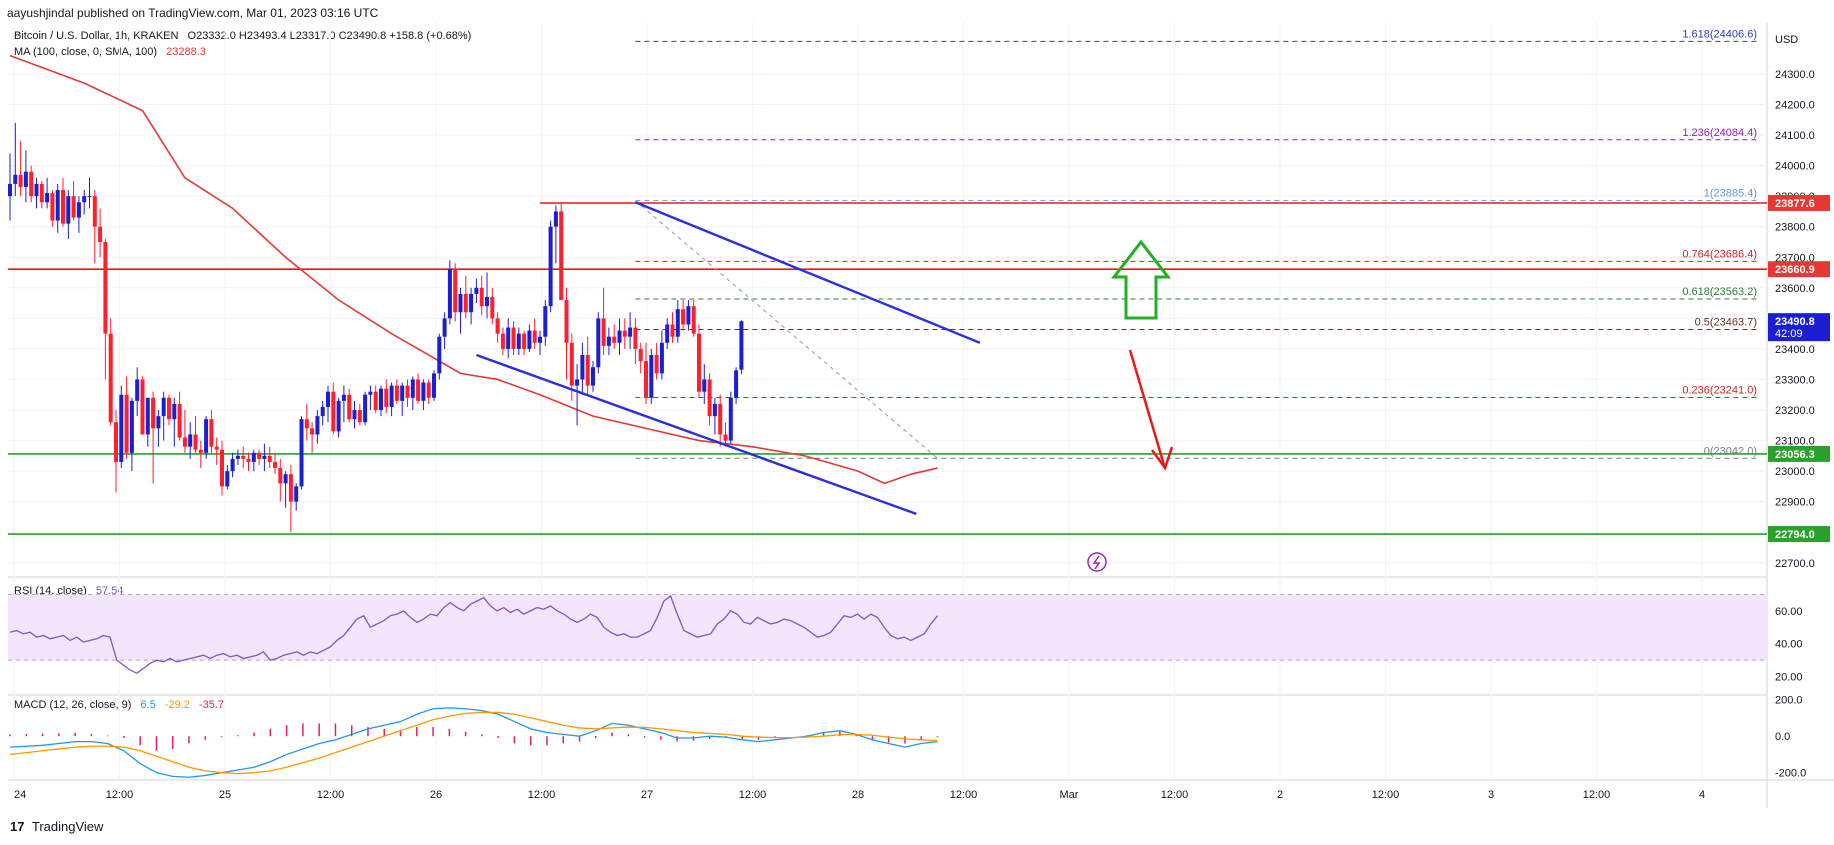  What do you see at coordinates (696, 434) in the screenshot?
I see `channel-lower-line` at bounding box center [696, 434].